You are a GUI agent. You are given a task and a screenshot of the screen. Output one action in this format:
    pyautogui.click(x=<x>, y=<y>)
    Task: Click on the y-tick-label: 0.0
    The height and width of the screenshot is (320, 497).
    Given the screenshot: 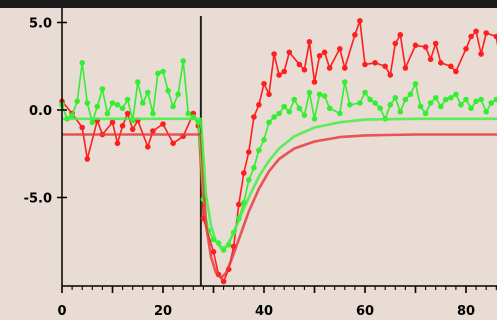 What is the action you would take?
    pyautogui.click(x=40, y=111)
    